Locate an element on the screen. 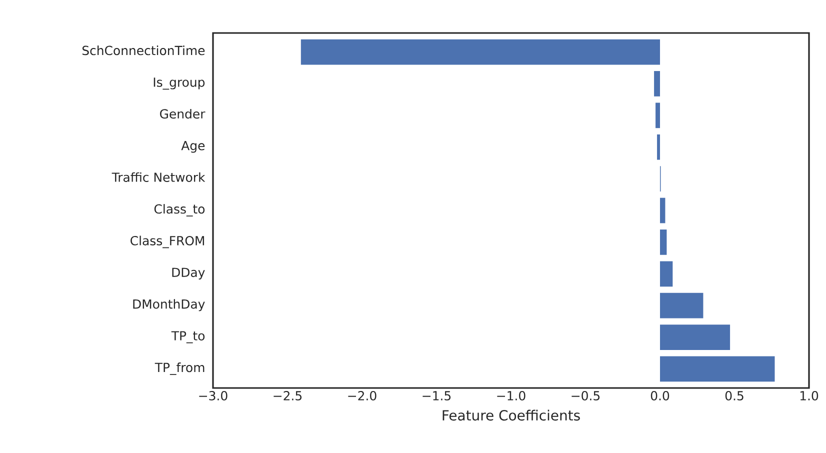 Image resolution: width=826 pixels, height=453 pixels. y-tick-label: Age is located at coordinates (193, 147).